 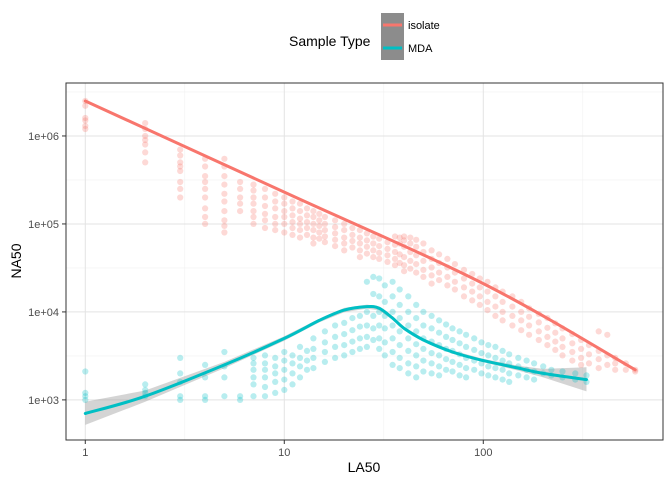 I want to click on y-tick-label: 1e+06, so click(x=43, y=137).